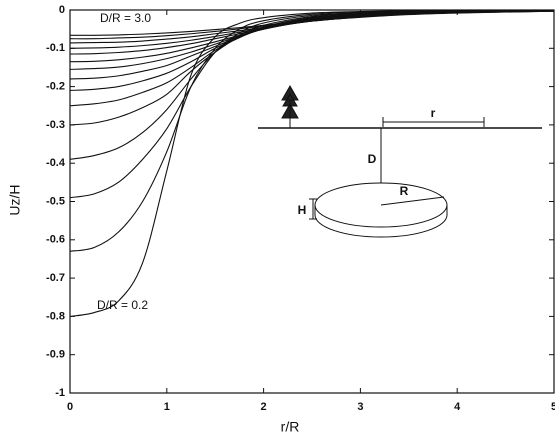 The image size is (555, 436). What do you see at coordinates (55, 240) in the screenshot?
I see `y-tick-label: -0.6` at bounding box center [55, 240].